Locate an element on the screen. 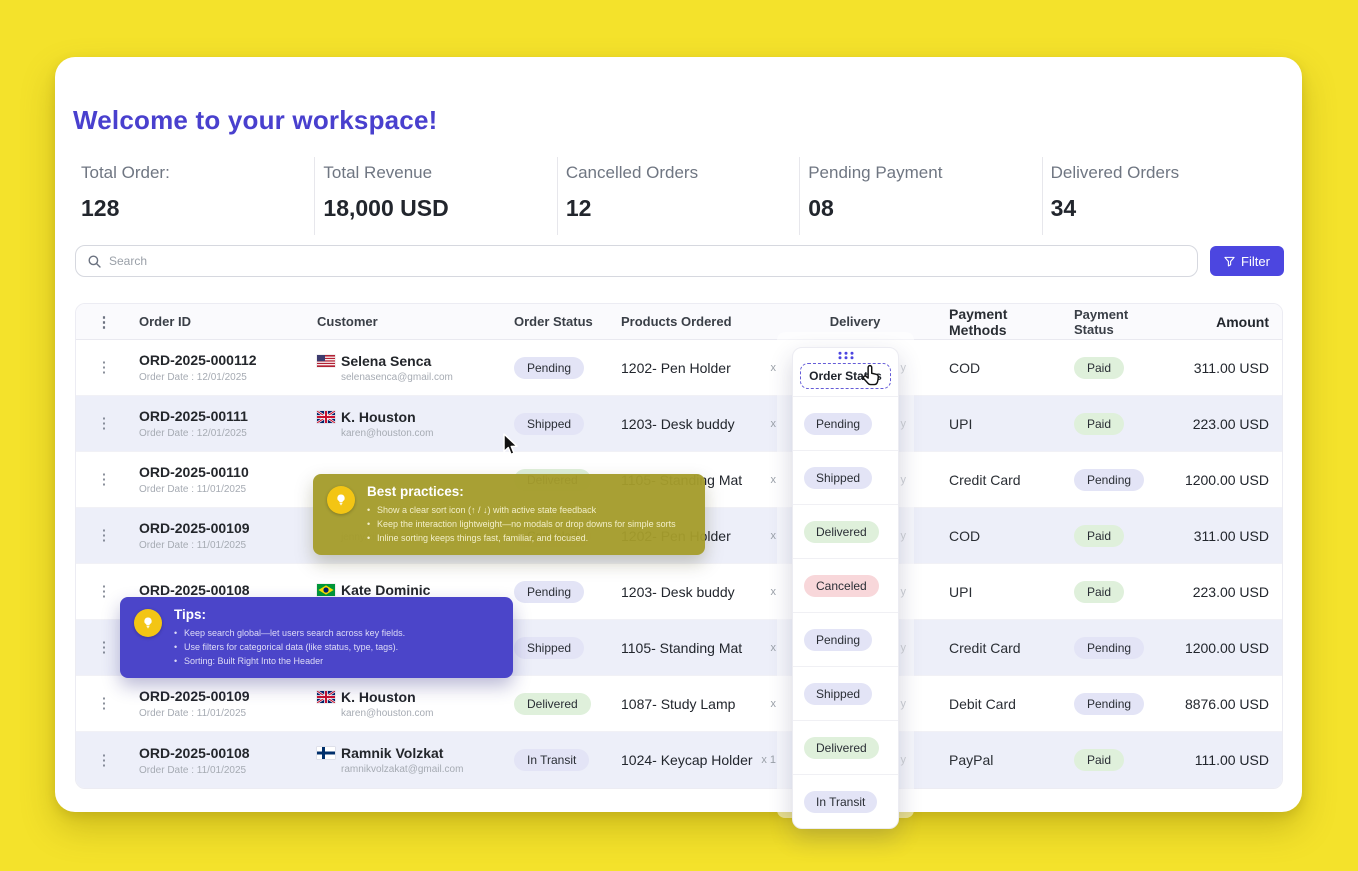  stat-value: 128 is located at coordinates (100, 208).